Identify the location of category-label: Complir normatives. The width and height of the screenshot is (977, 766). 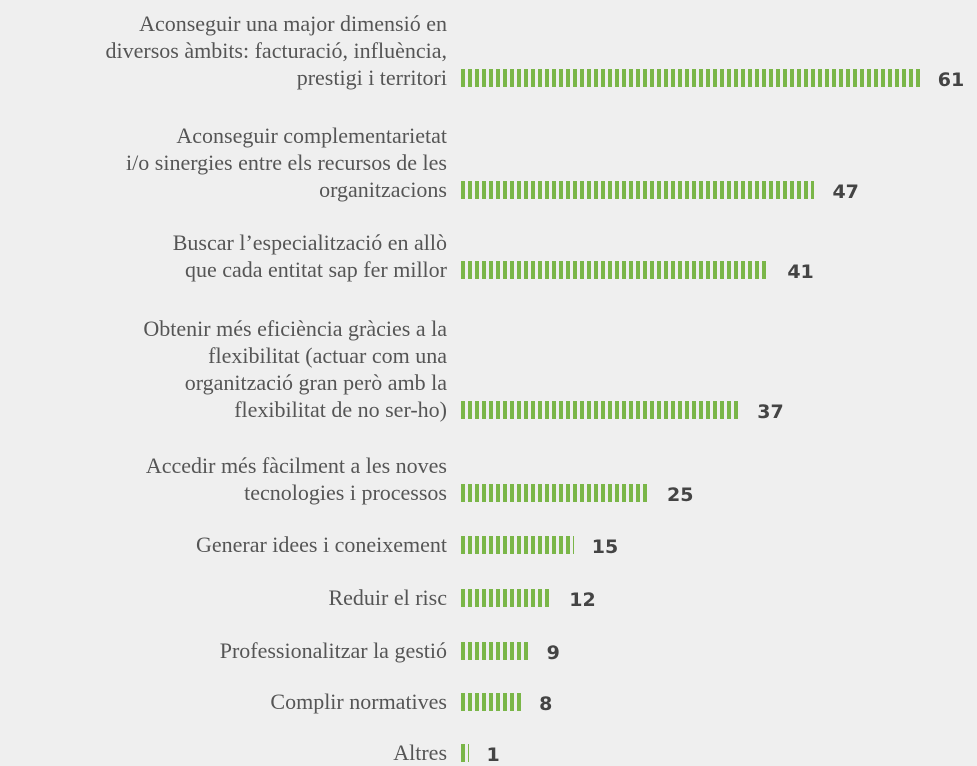
(358, 701).